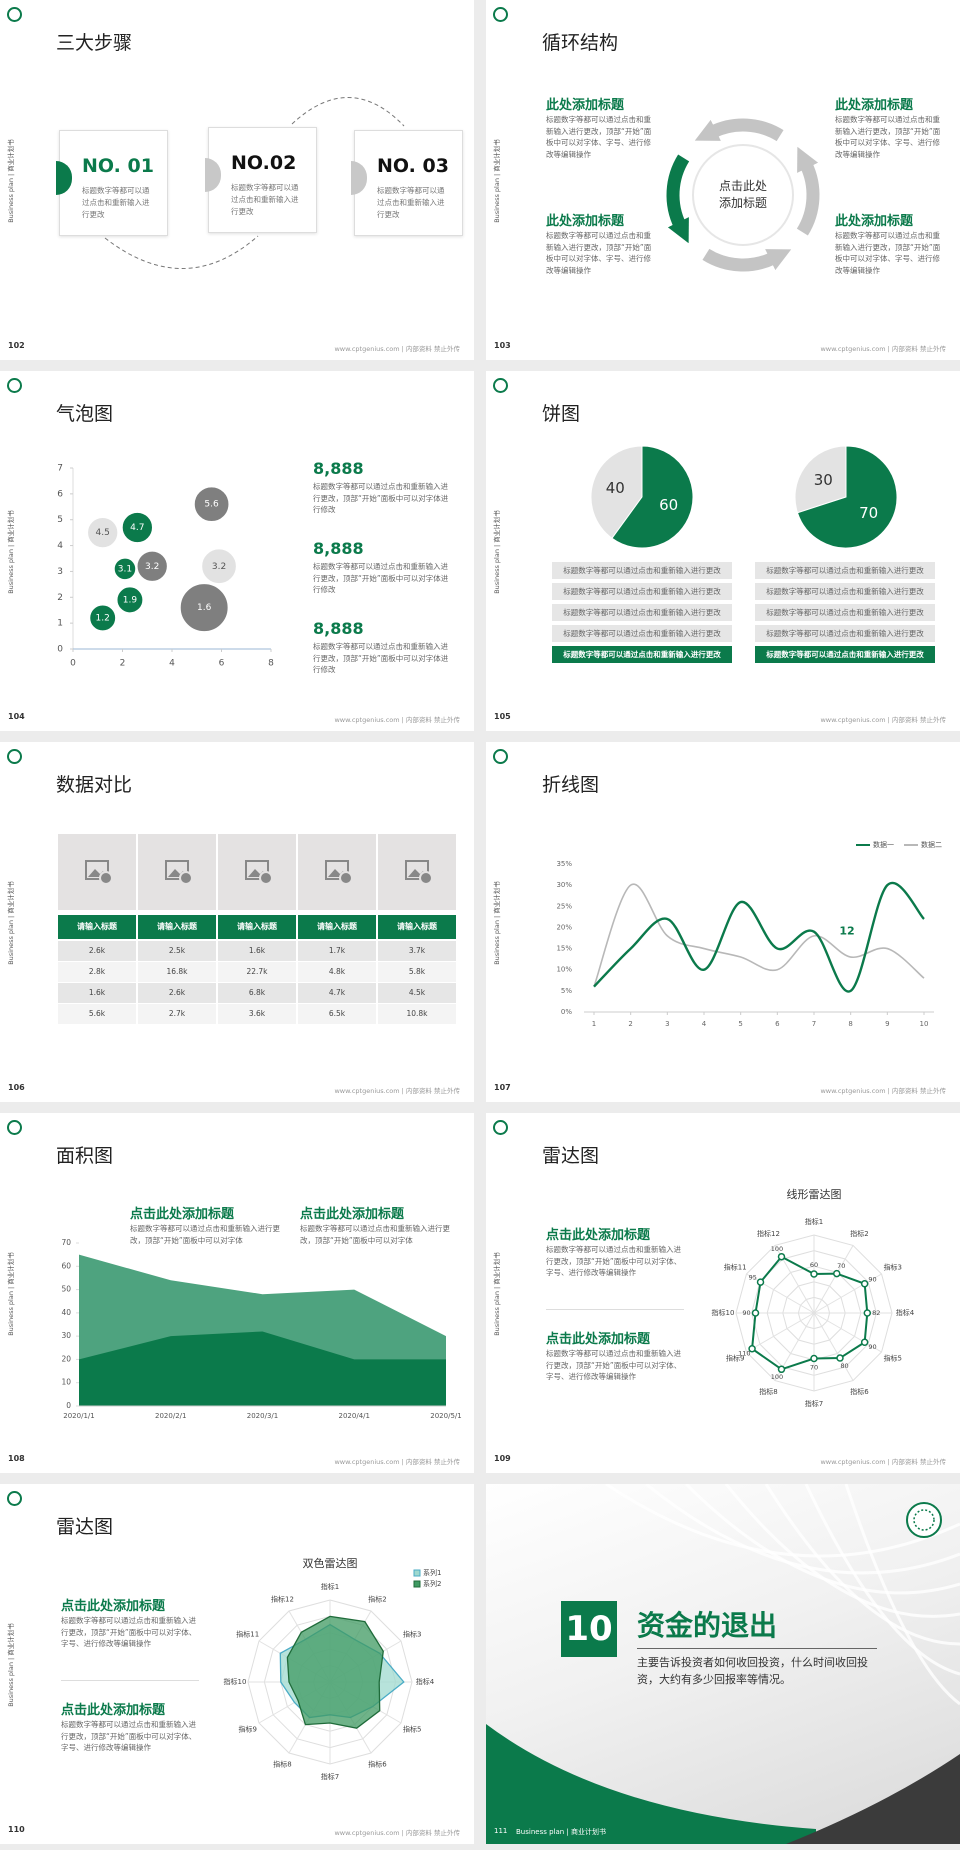 Image resolution: width=960 pixels, height=1850 pixels. Describe the element at coordinates (85, 414) in the screenshot. I see `slide-title: 气泡图` at that location.